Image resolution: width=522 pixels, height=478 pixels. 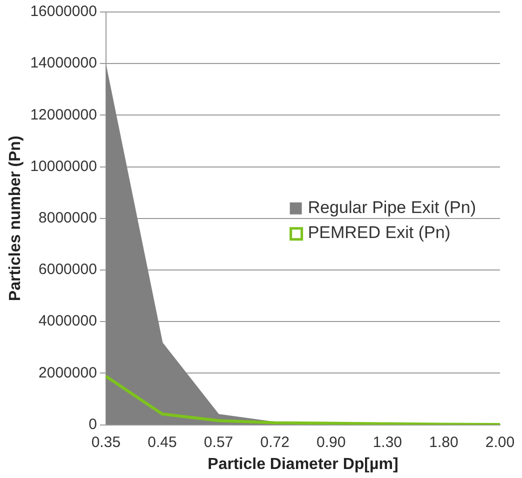 What do you see at coordinates (63, 11) in the screenshot?
I see `y-tick-label: 16000000` at bounding box center [63, 11].